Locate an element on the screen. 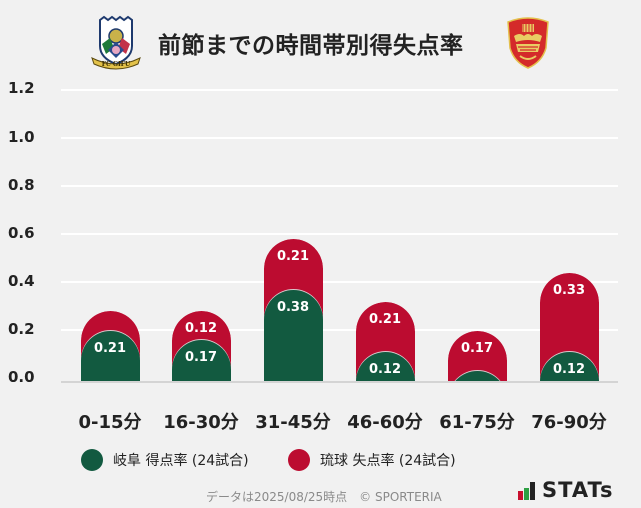 The width and height of the screenshot is (641, 508). bar-group: 0.21 0.38 is located at coordinates (293, 310).